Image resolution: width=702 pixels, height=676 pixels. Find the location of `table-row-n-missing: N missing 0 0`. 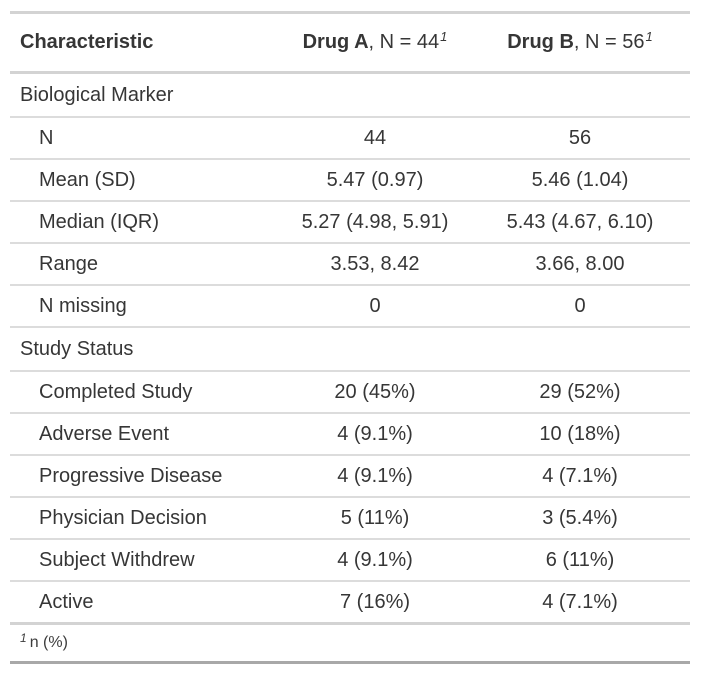

table-row-n-missing: N missing 0 0 is located at coordinates (350, 306).